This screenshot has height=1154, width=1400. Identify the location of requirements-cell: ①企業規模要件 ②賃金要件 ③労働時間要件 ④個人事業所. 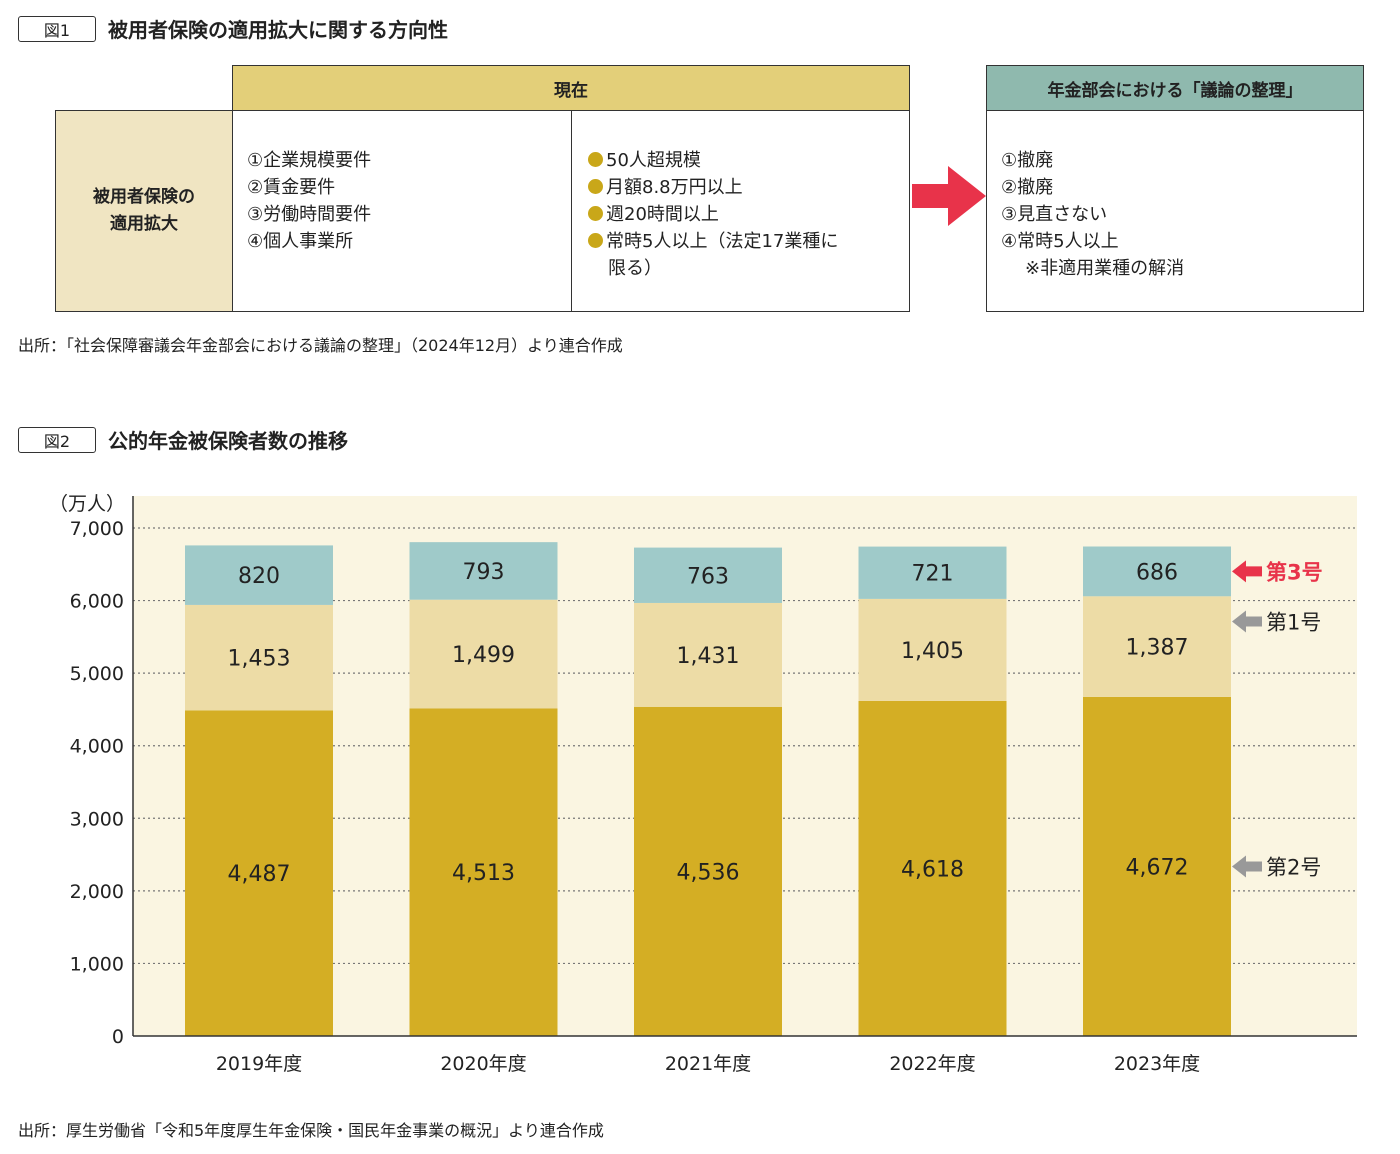
(402, 211).